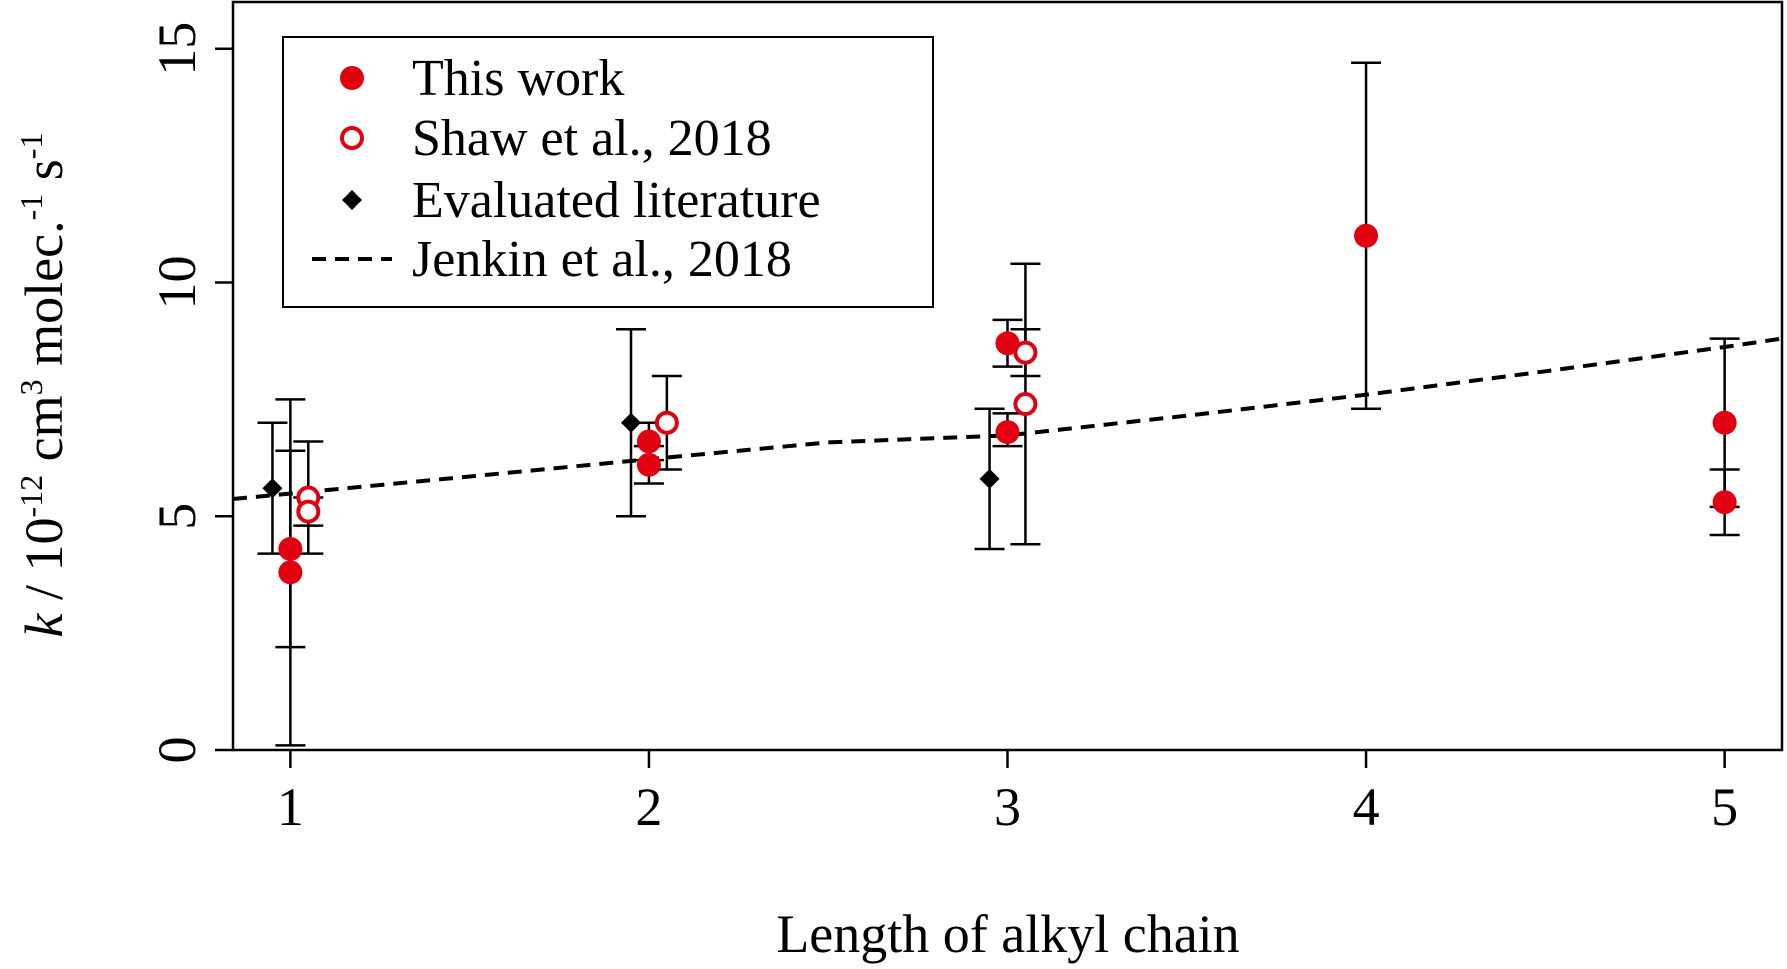  I want to click on y-axis-title: k / 10-12 cm3 molec.-1 s-1, so click(43, 385).